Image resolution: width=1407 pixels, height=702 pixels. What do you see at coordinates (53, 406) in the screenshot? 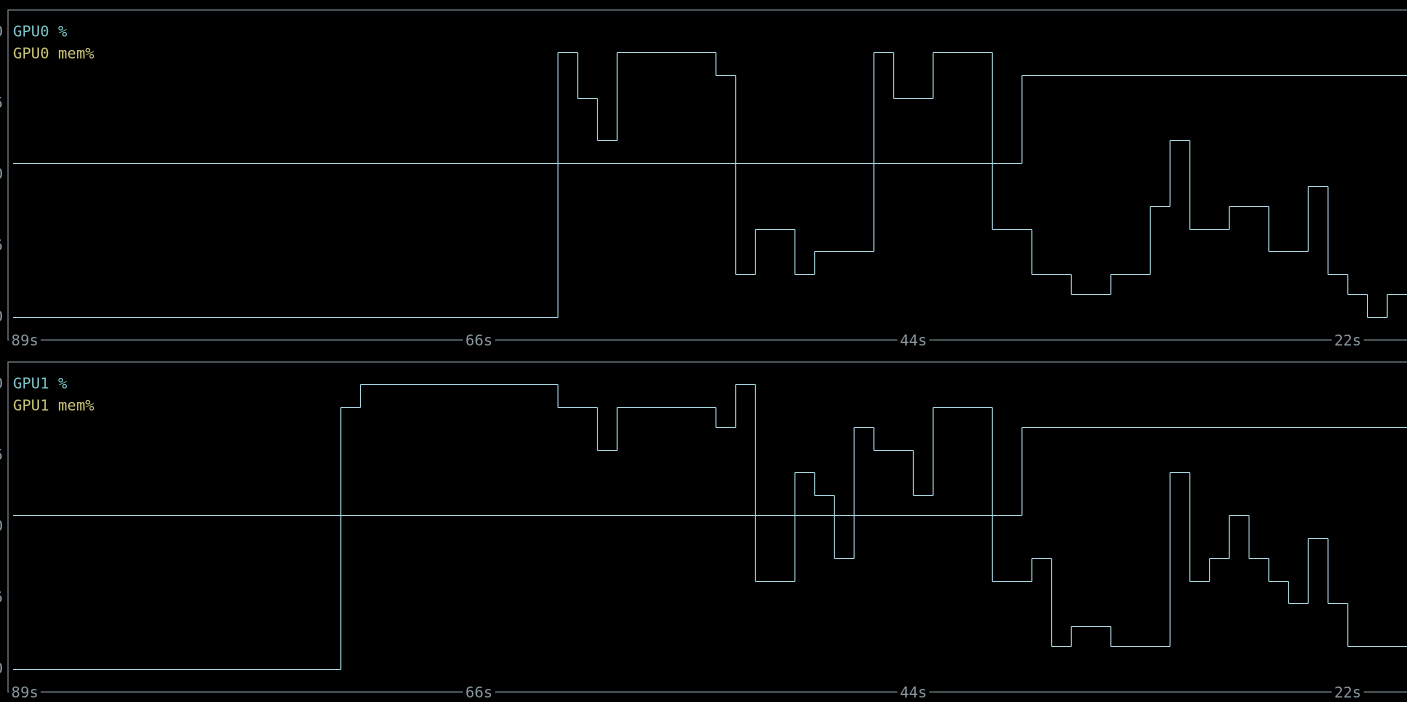
I see `legend-entry: GPU1 mem%` at bounding box center [53, 406].